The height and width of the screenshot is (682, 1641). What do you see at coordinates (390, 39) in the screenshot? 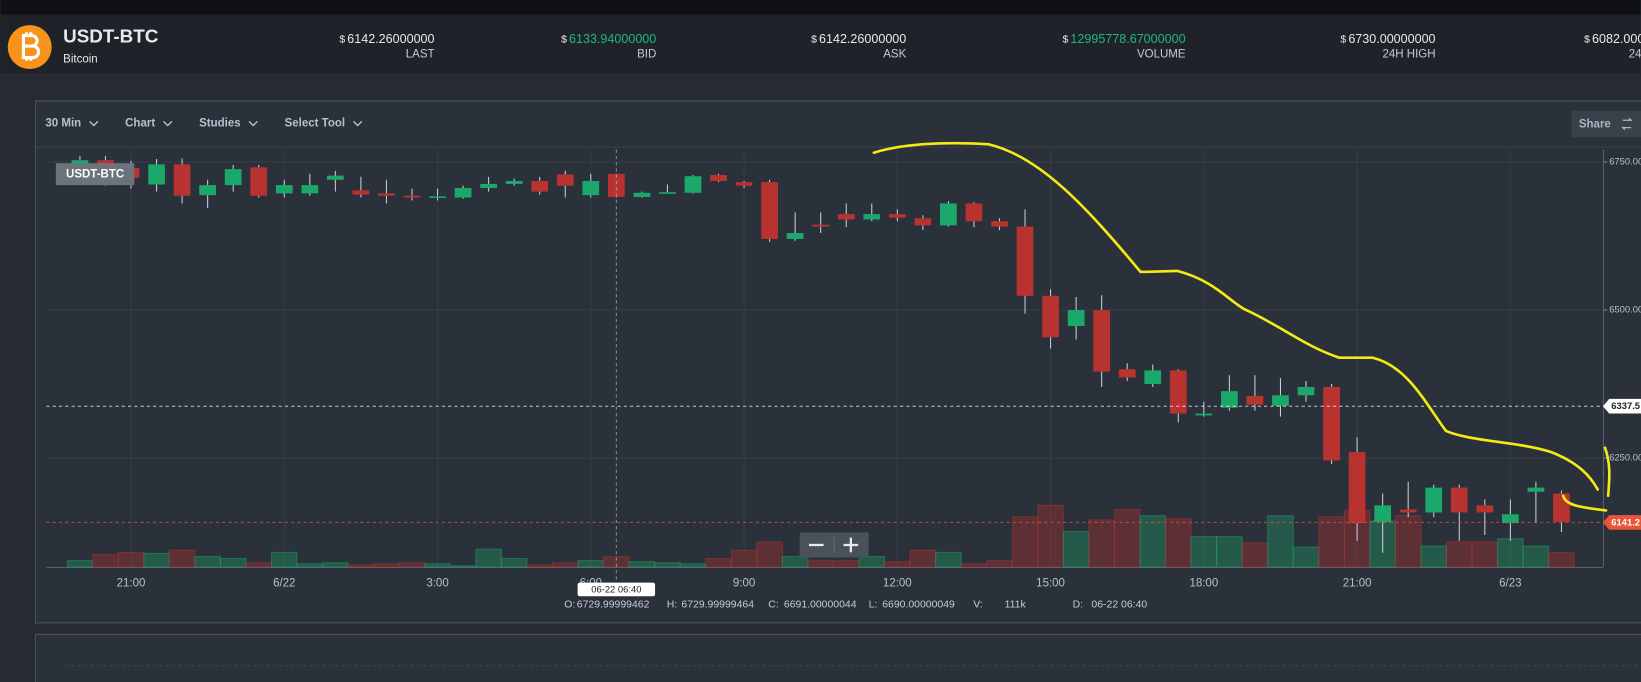
I see `stat-value: 6142.26000000` at bounding box center [390, 39].